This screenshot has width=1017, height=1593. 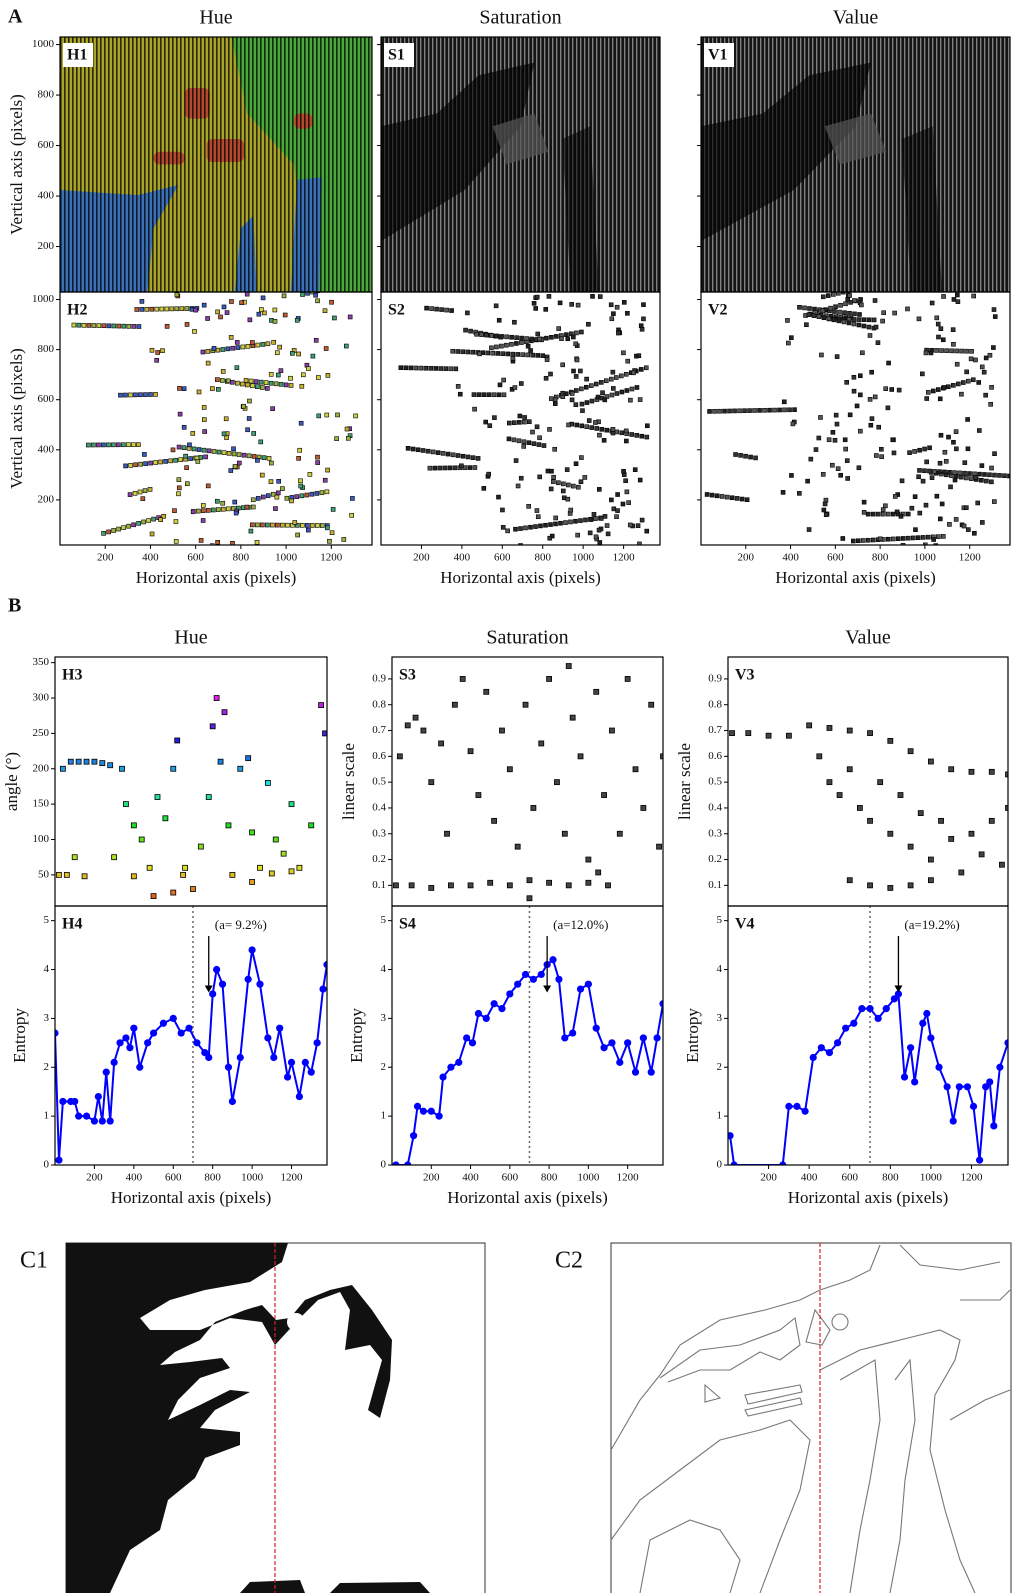 I want to click on y-tick-label: 600, so click(x=46, y=399).